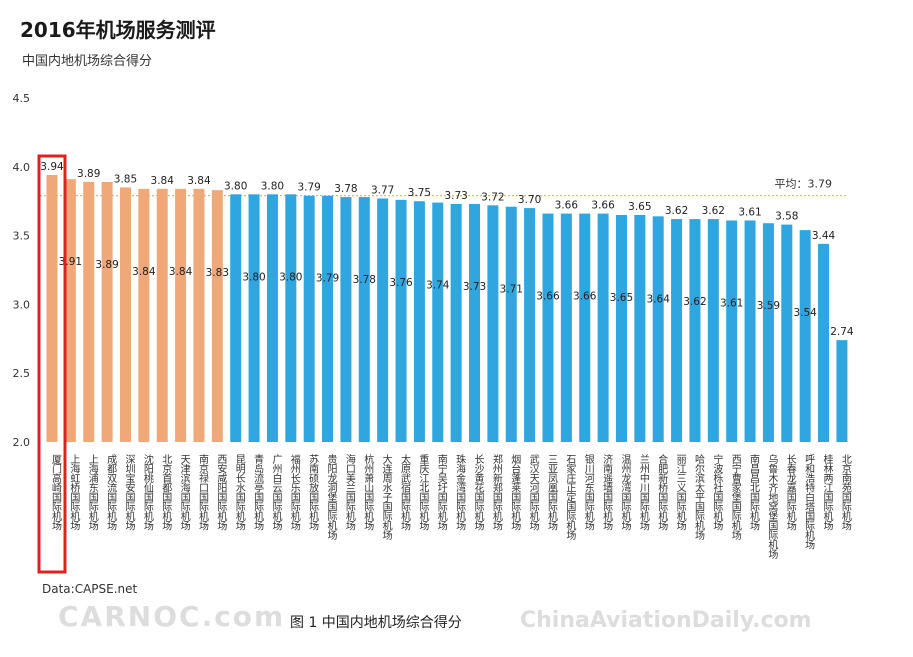 Image resolution: width=913 pixels, height=657 pixels. Describe the element at coordinates (22, 304) in the screenshot. I see `y-tick-label: 3.0` at that location.